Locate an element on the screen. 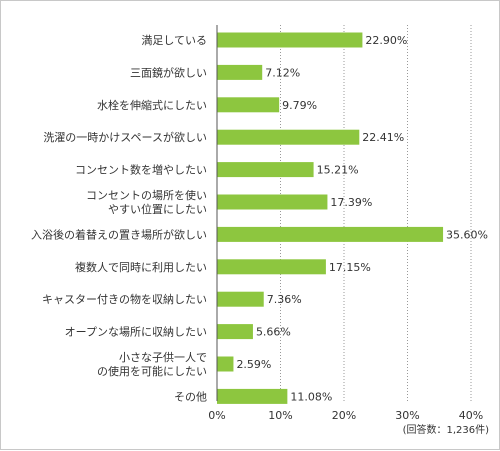  response-count-note: (回答数：1,236件) is located at coordinates (446, 429).